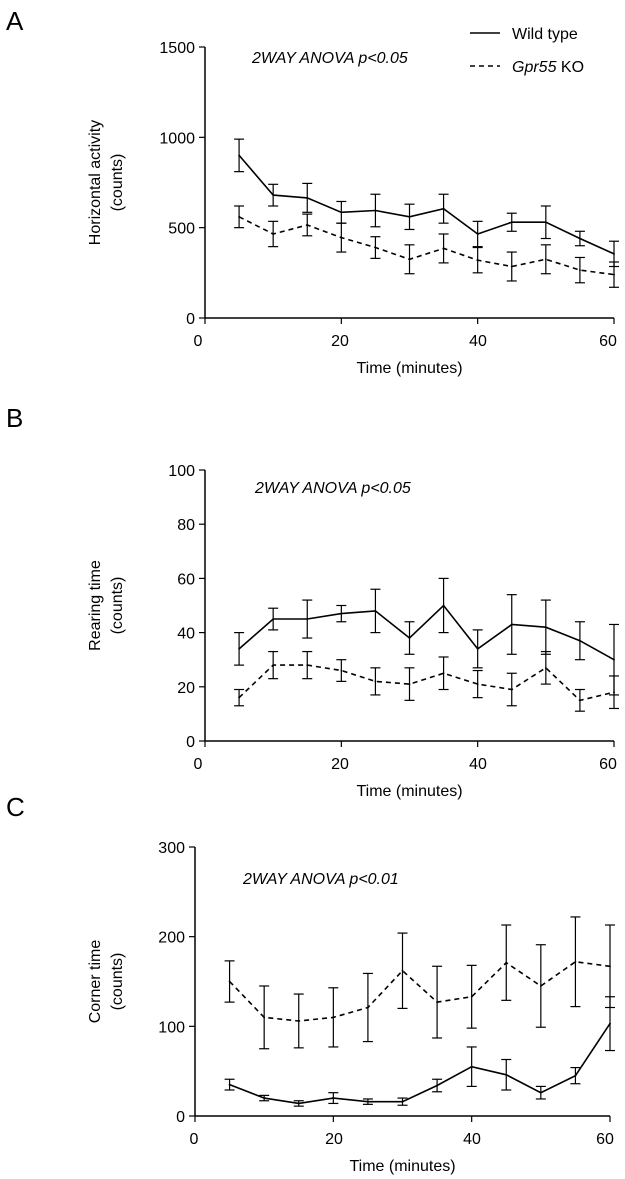  I want to click on y-axis-title: Horizontal activity, so click(95, 182).